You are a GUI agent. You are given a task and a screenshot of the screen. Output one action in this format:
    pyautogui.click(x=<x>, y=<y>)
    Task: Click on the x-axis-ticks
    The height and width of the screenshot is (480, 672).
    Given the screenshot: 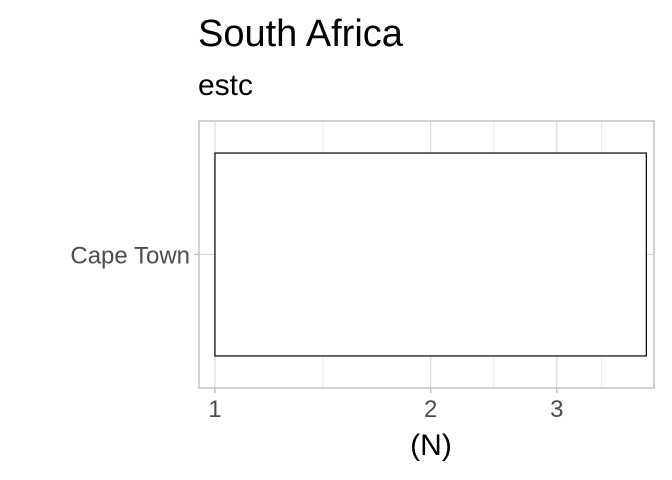 What is the action you would take?
    pyautogui.click(x=386, y=390)
    